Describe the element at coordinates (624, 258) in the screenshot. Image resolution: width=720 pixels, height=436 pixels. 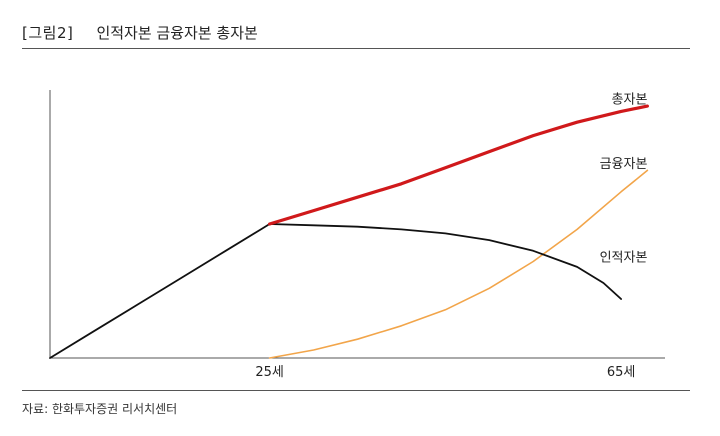
I see `series-label: 인적자본` at that location.